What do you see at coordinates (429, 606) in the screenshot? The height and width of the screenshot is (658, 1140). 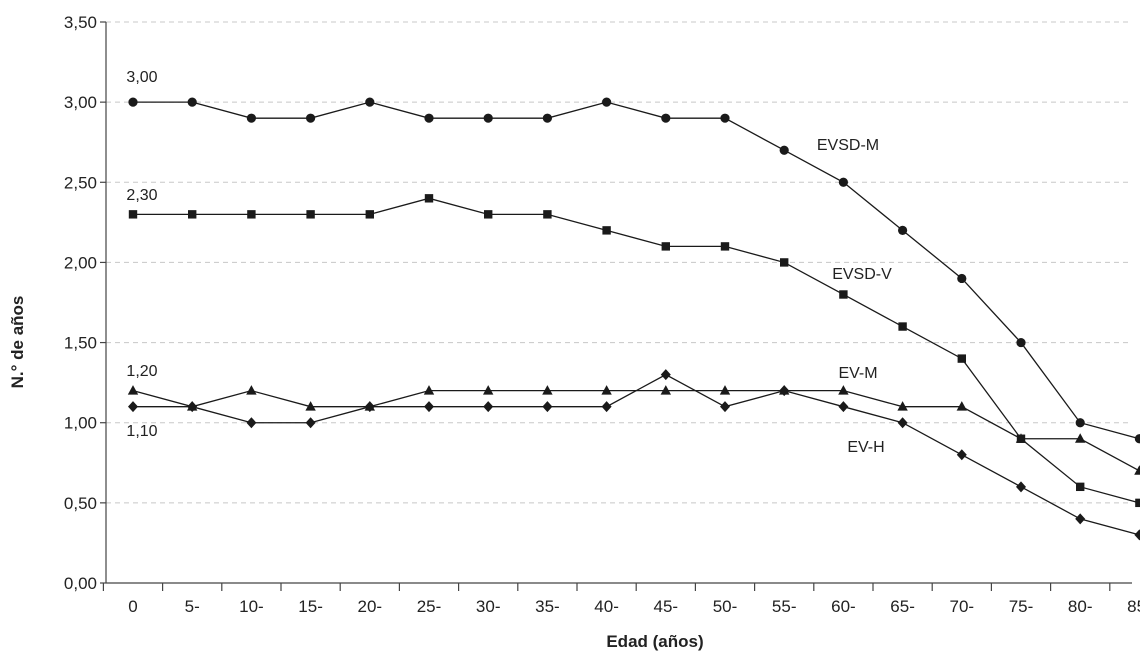 I see `x-tick-label: 25-` at bounding box center [429, 606].